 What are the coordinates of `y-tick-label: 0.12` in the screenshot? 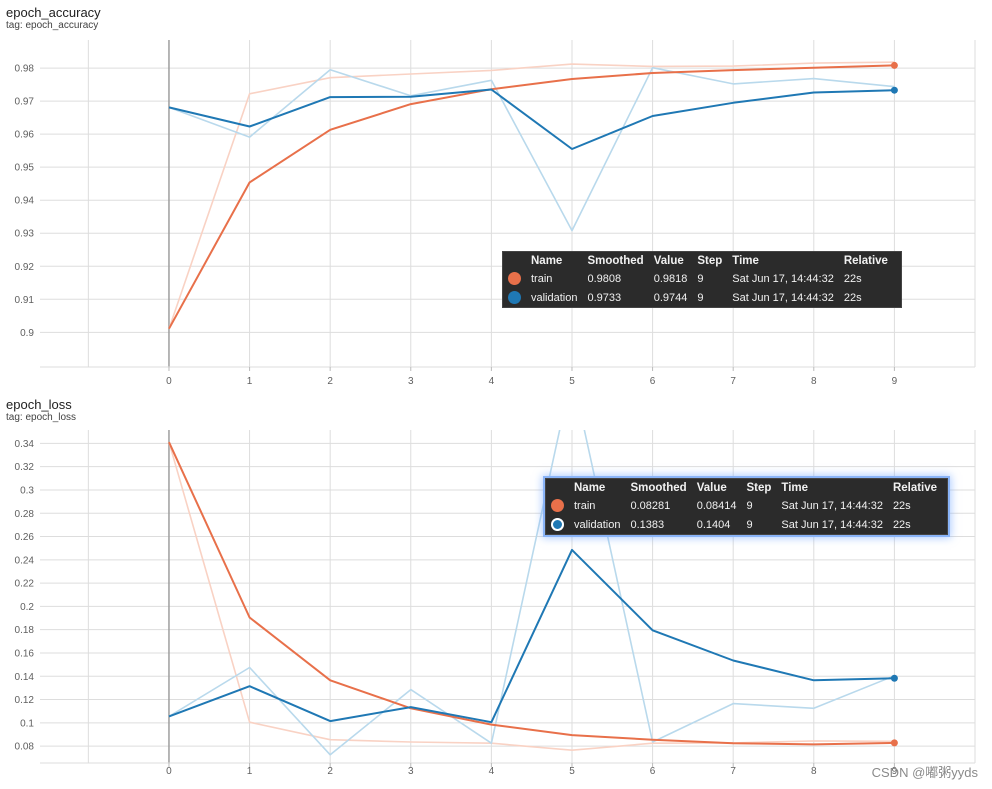 It's located at (25, 700).